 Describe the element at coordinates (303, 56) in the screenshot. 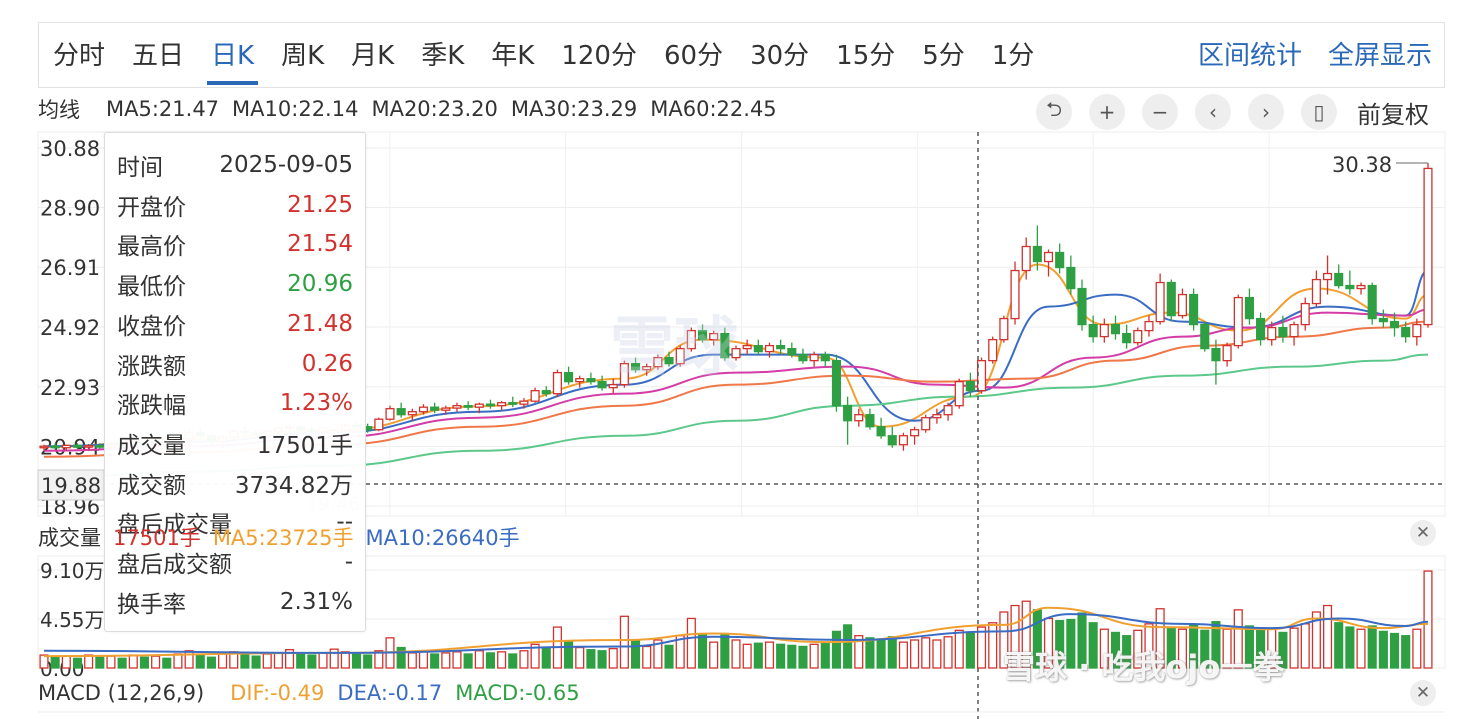

I see `tab-3: 周K` at that location.